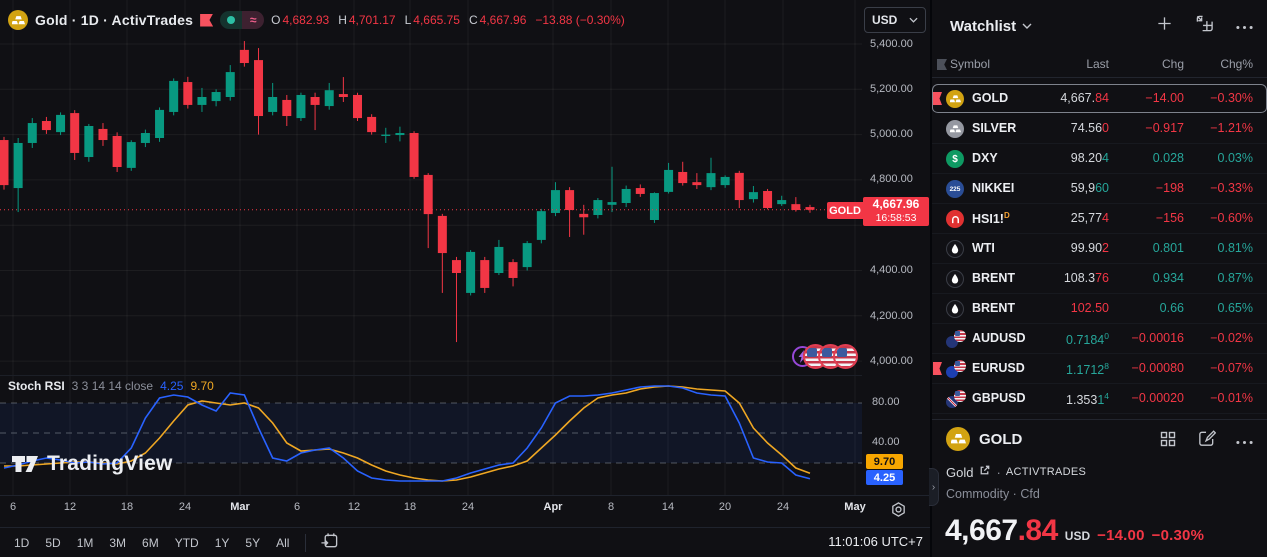 This screenshot has height=557, width=1267. Describe the element at coordinates (1099, 99) in the screenshot. I see `watchlist-row-gold: GOLD 4,667.84 −14.00 −0.30%` at that location.